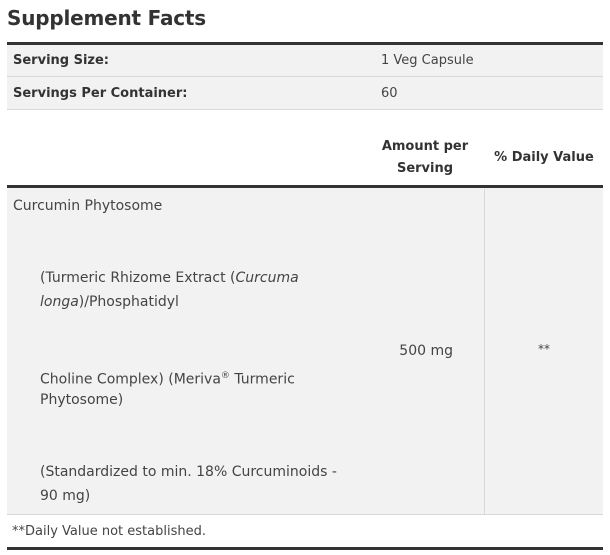 Image resolution: width=610 pixels, height=555 pixels. I want to click on ingredient-description-line: Choline Complex) (Meriva® Turmeric, so click(167, 378).